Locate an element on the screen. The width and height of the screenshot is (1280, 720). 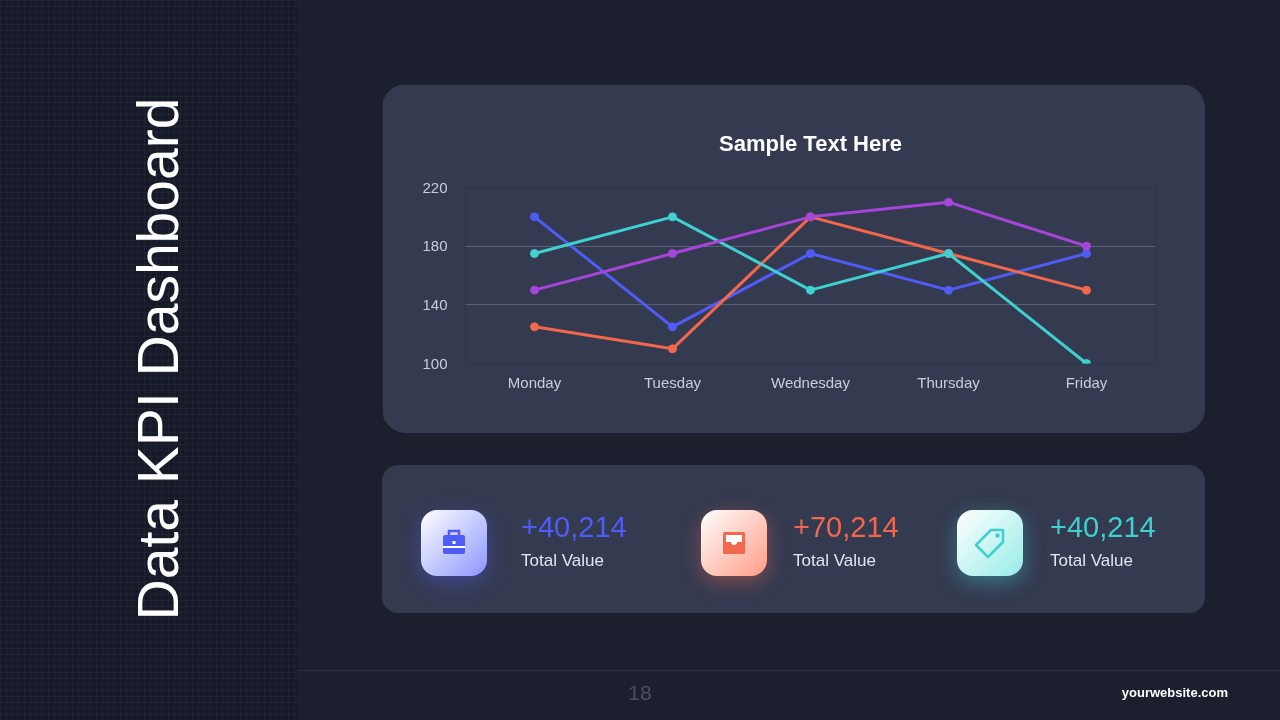
y-tick-label: 180 is located at coordinates (435, 246).